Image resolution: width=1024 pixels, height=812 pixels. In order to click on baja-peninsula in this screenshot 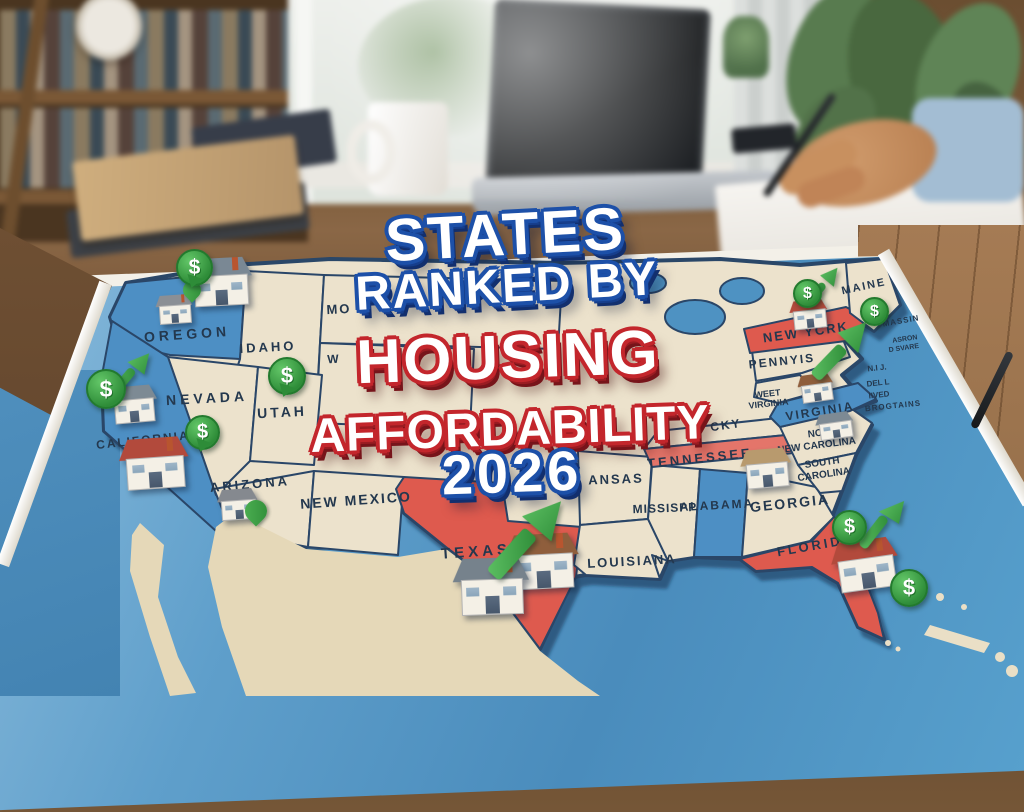, I will do `click(163, 609)`.